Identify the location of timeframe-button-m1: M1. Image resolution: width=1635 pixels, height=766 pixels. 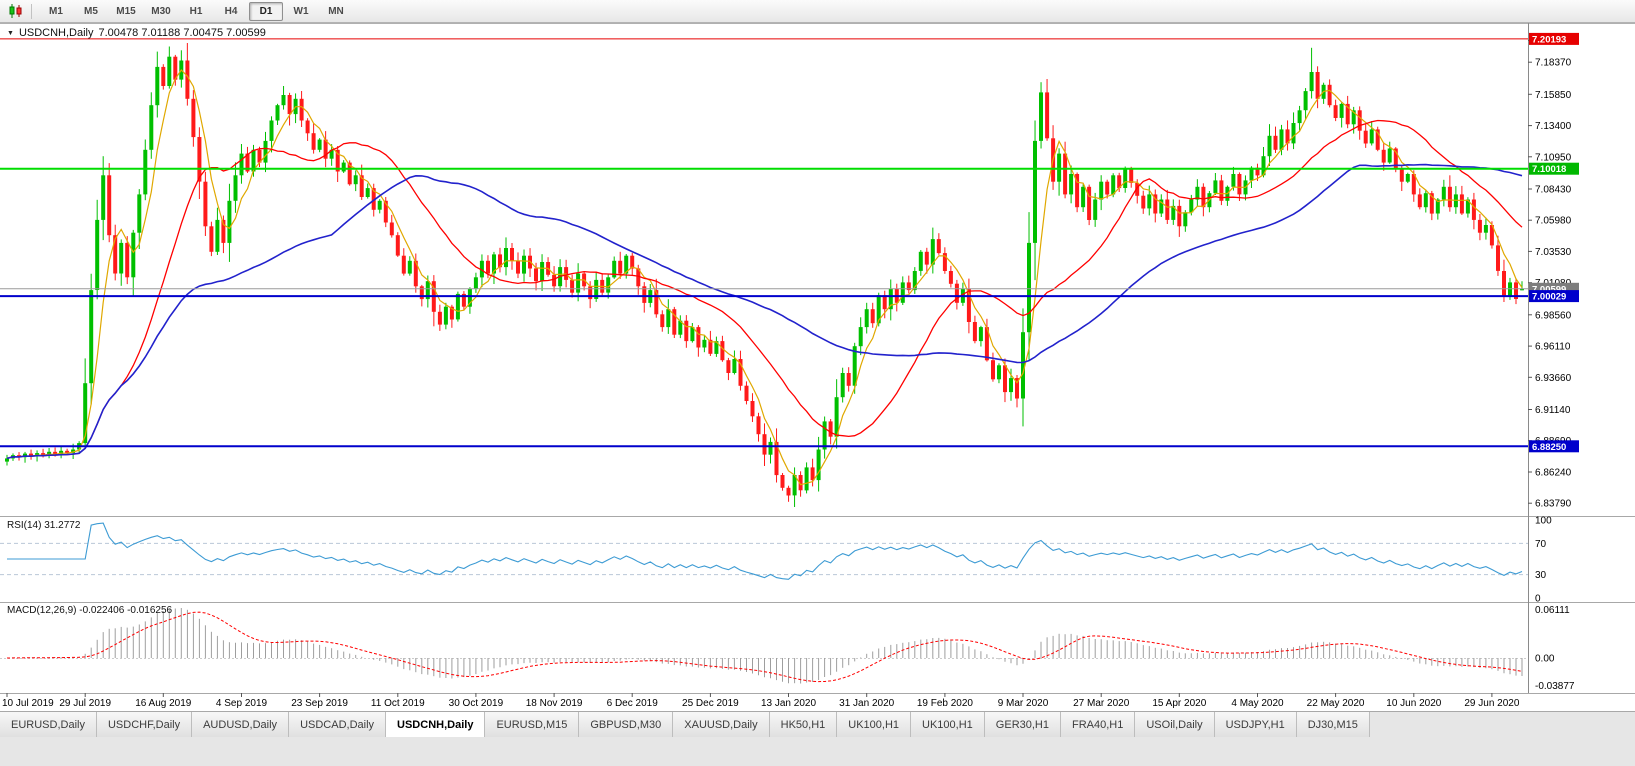
(56, 11).